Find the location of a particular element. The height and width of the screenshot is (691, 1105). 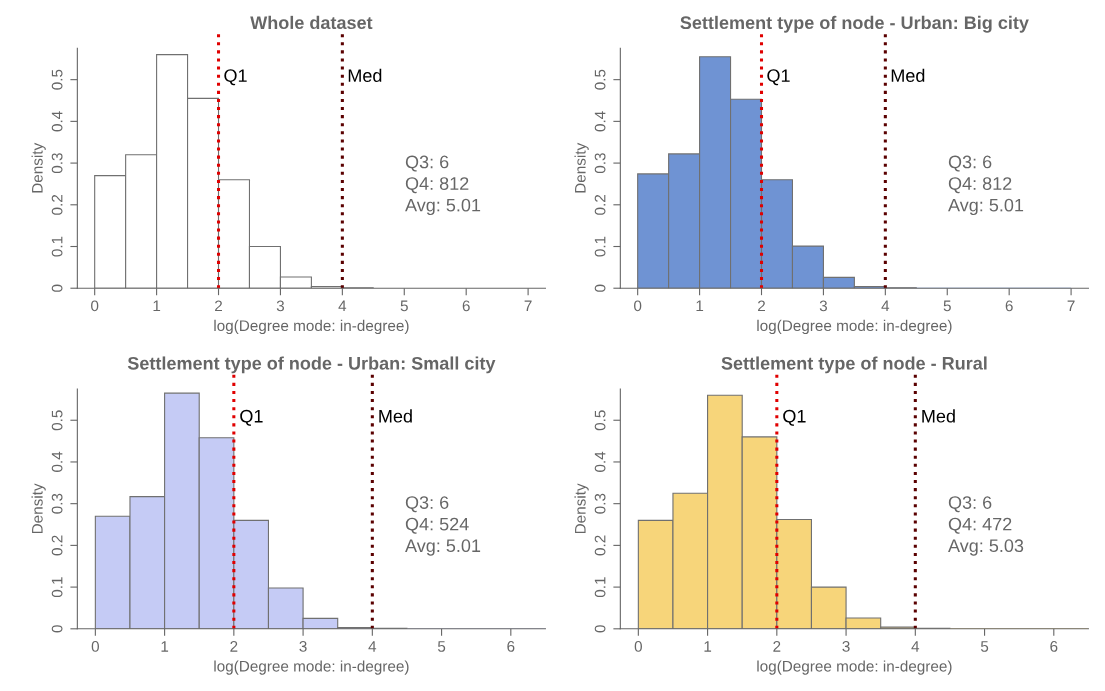

chart-title: Settlement type of node - Urban: Small city is located at coordinates (311, 365).